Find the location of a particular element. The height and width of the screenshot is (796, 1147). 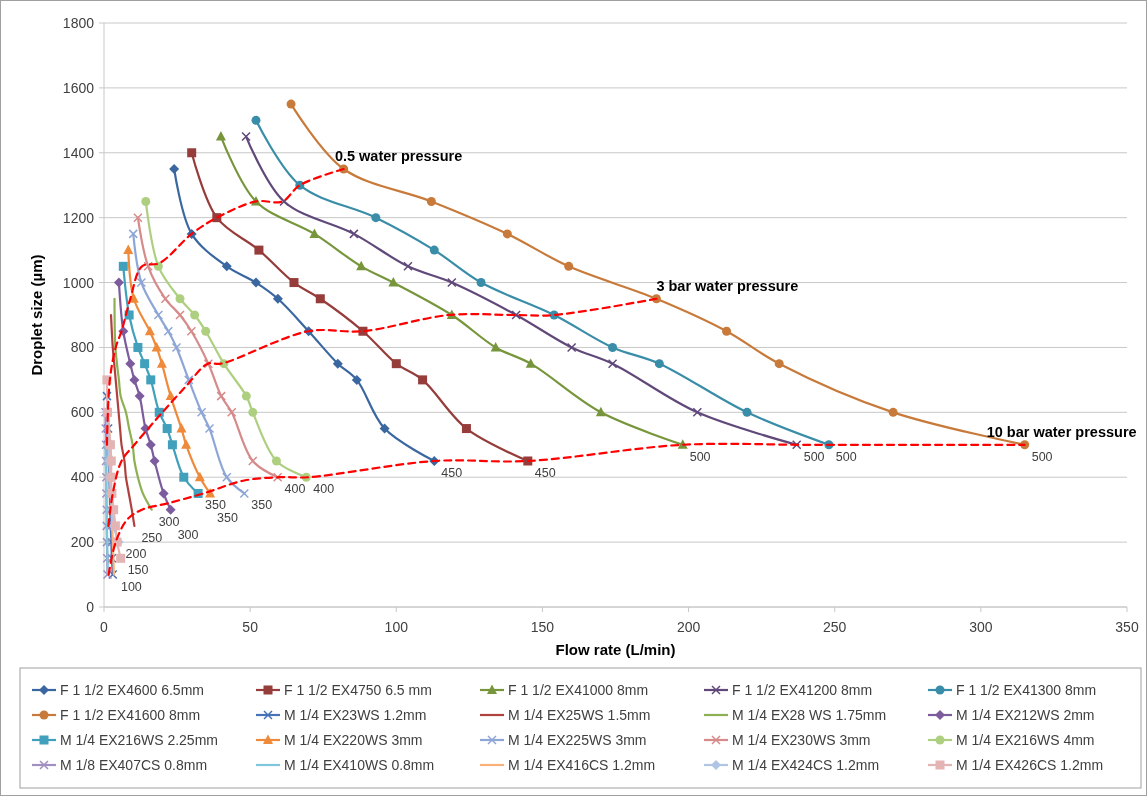

legend-label: F 1 1/2 EX41600 8mm is located at coordinates (130, 715).